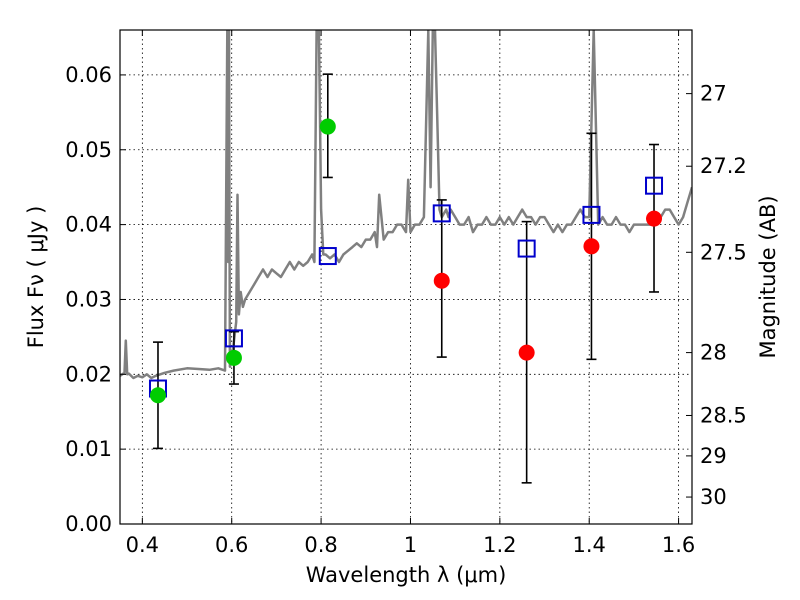  What do you see at coordinates (88, 75) in the screenshot?
I see `y-tick-label: 0.06` at bounding box center [88, 75].